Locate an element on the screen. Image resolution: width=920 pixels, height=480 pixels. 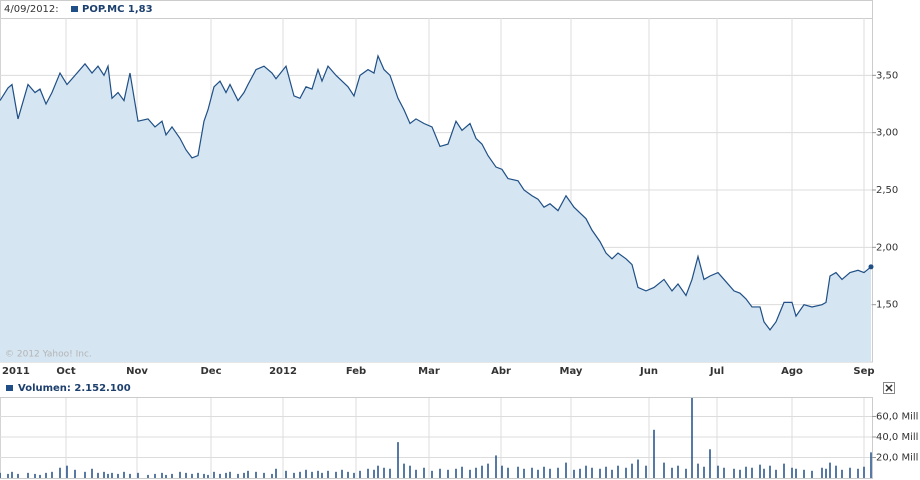
y-tick-label: 3,00 is located at coordinates (887, 133).